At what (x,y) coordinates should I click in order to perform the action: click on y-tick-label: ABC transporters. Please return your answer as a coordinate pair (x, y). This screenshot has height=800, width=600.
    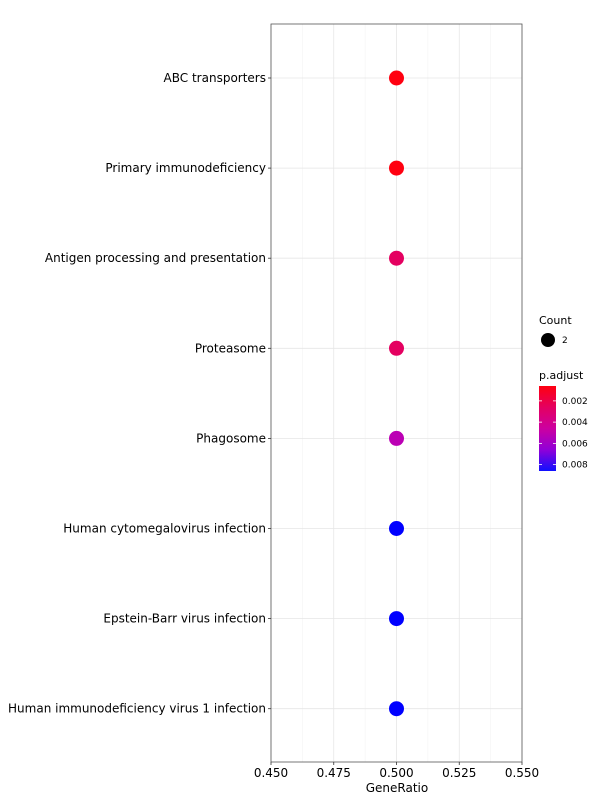
    Looking at the image, I should click on (215, 78).